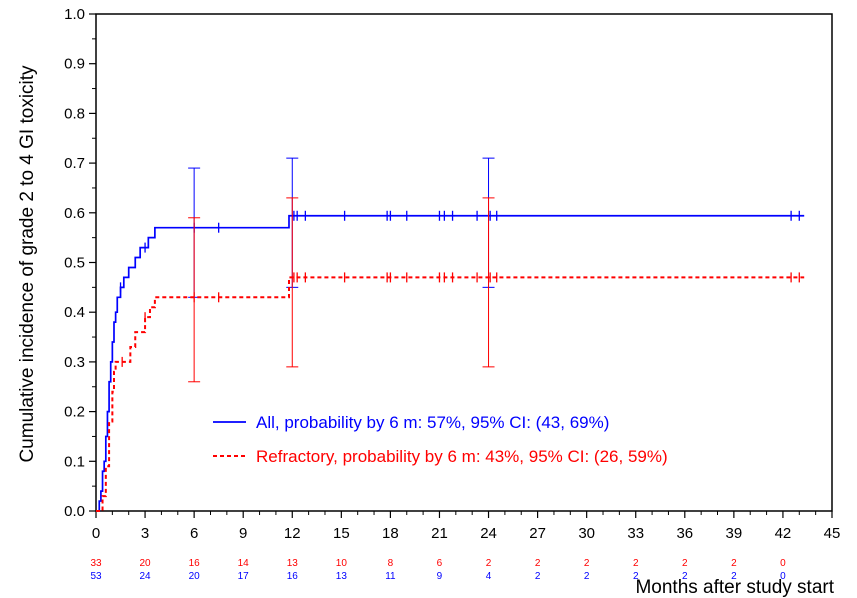 The image size is (857, 598). I want to click on y-tick-label: 1.0, so click(74, 14).